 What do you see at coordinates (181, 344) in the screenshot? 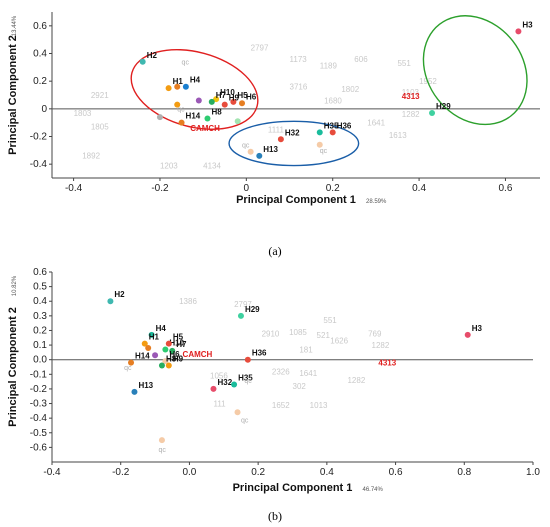
I see `point-label: H7` at bounding box center [181, 344].